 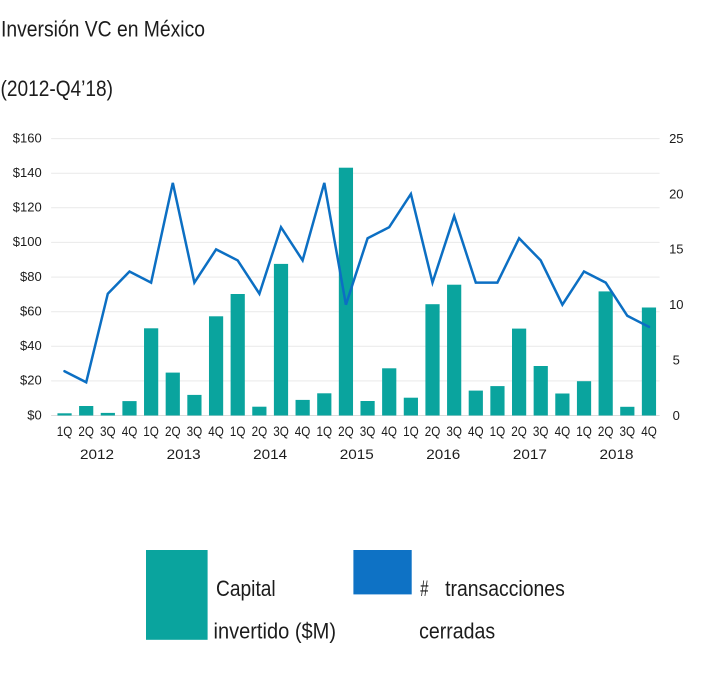 What do you see at coordinates (676, 415) in the screenshot?
I see `svg-text: 0` at bounding box center [676, 415].